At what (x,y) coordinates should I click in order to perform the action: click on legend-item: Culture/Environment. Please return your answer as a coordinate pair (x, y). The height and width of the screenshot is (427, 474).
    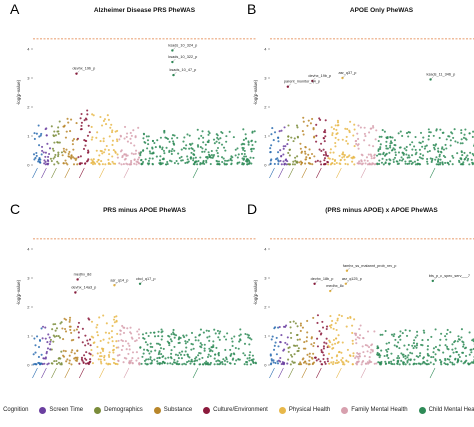
    Looking at the image, I should click on (235, 410).